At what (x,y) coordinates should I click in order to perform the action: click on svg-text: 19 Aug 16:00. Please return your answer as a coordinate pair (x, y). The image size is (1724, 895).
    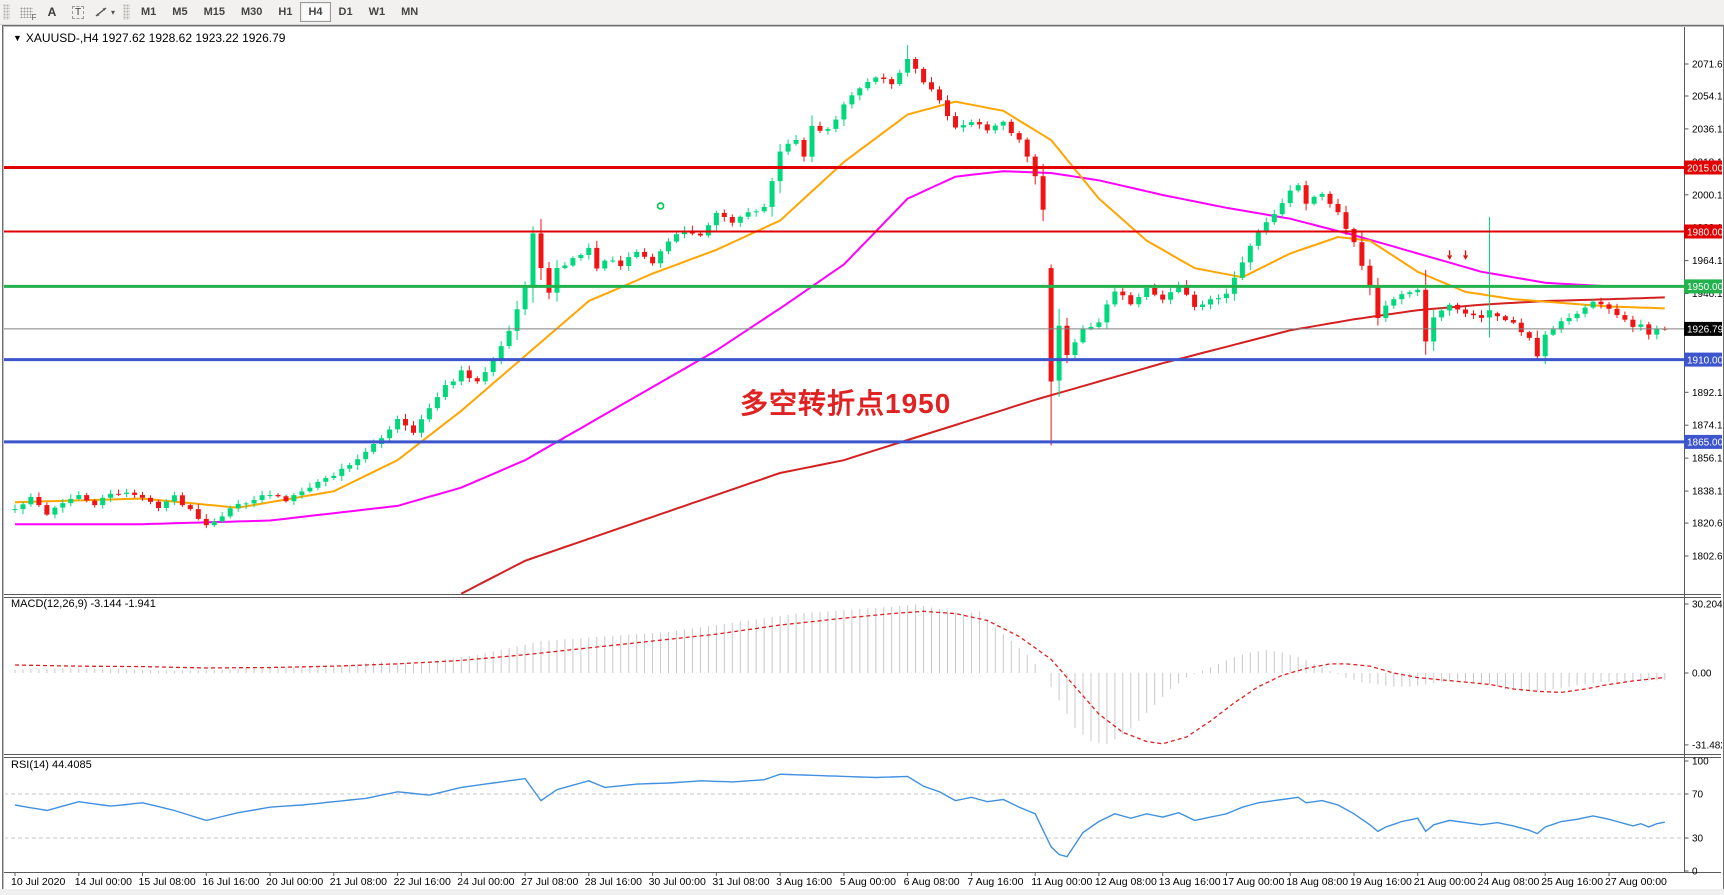
    Looking at the image, I should click on (1381, 882).